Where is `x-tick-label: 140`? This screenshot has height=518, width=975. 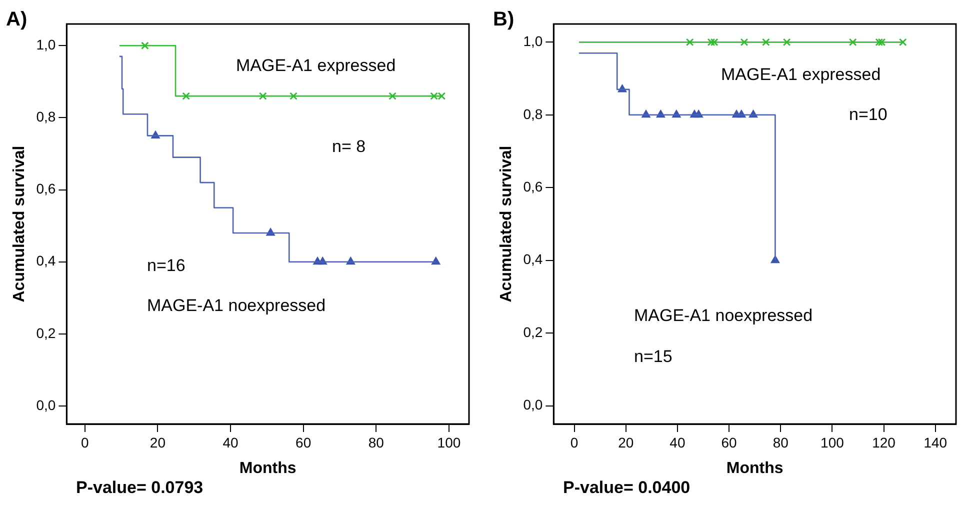 x-tick-label: 140 is located at coordinates (936, 442).